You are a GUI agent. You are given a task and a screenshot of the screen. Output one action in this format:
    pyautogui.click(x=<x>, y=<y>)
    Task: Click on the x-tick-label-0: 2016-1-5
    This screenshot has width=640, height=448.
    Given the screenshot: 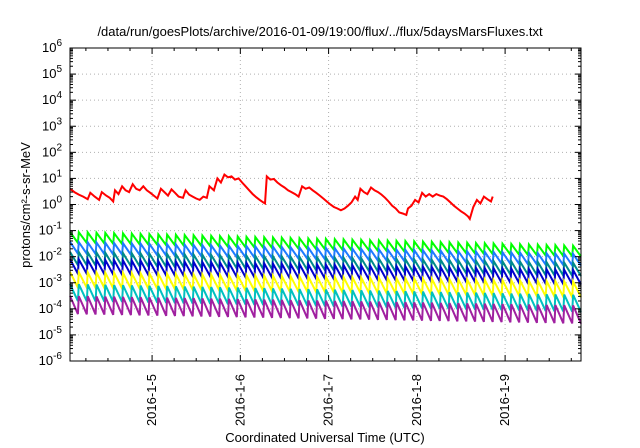 What is the action you would take?
    pyautogui.click(x=151, y=400)
    